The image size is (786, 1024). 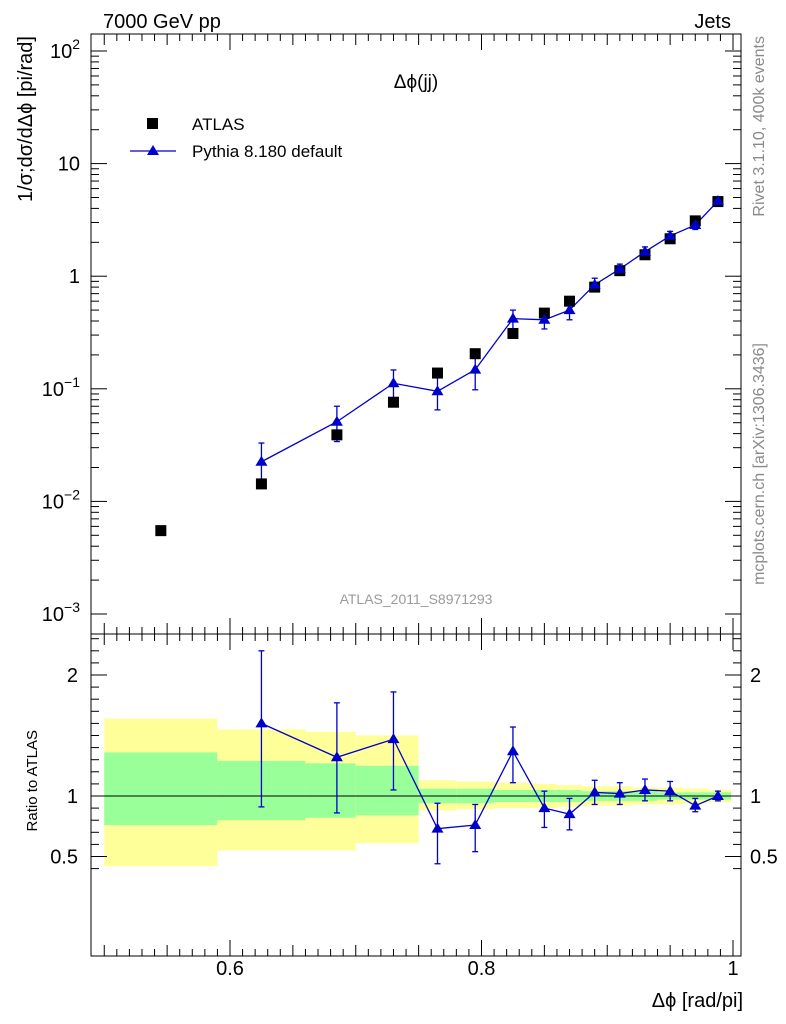 What do you see at coordinates (218, 124) in the screenshot?
I see `legend-atlas-label: ATLAS` at bounding box center [218, 124].